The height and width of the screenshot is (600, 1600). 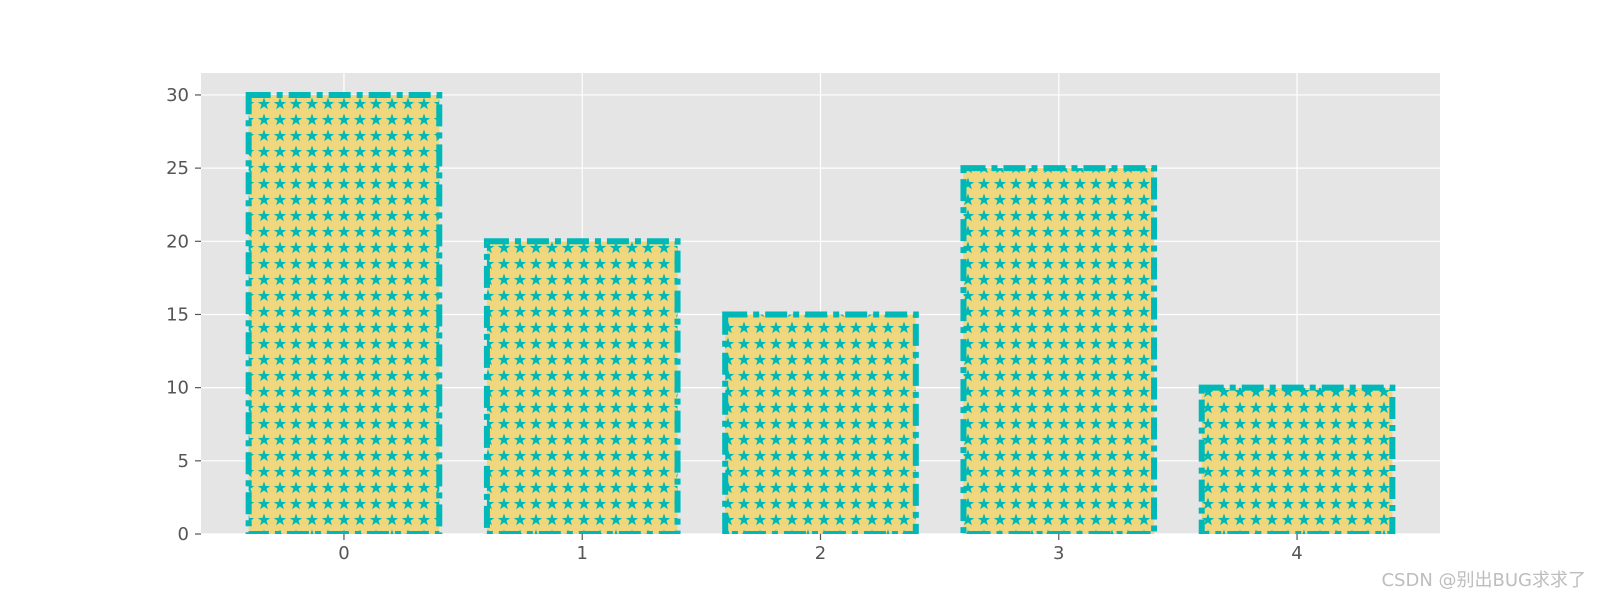 I want to click on y-axis: 0 5 10 15 20 25 30, so click(x=183, y=315).